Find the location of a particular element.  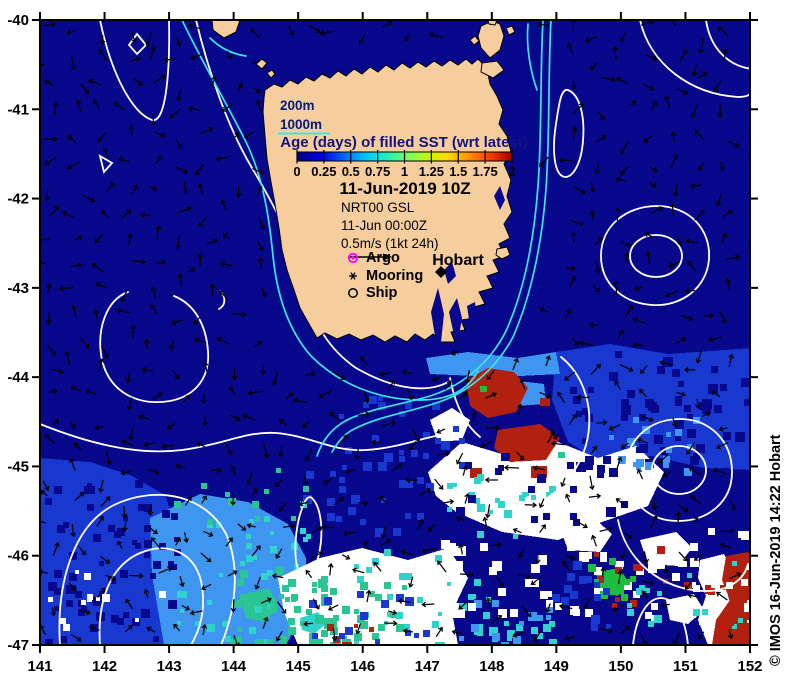

x-axis-label: 145 is located at coordinates (298, 666).